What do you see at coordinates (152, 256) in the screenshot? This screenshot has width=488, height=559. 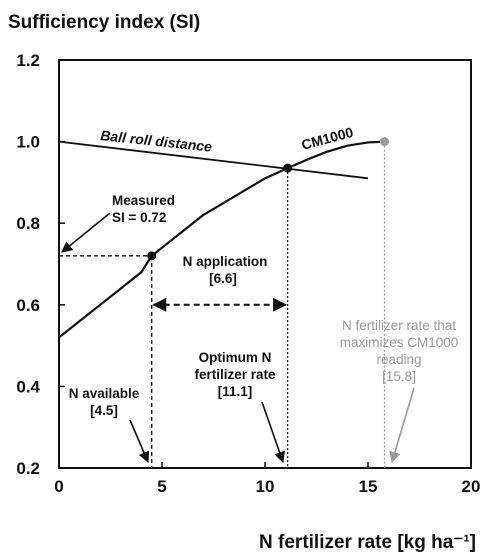 I see `point-measured-si` at bounding box center [152, 256].